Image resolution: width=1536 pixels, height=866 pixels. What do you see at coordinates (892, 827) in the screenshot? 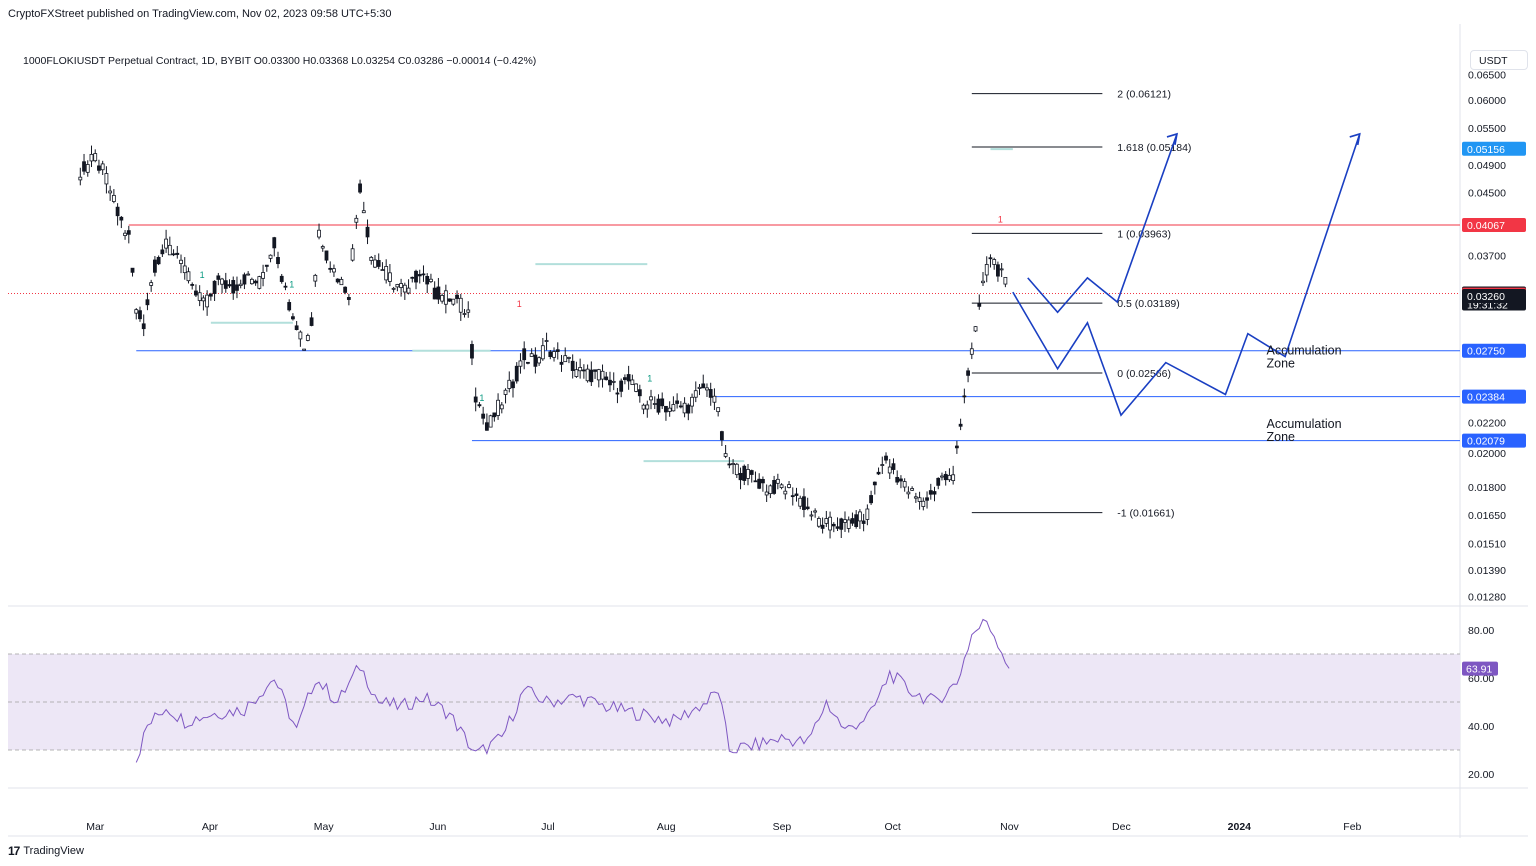
I see `time-tick-label: Oct` at bounding box center [892, 827].